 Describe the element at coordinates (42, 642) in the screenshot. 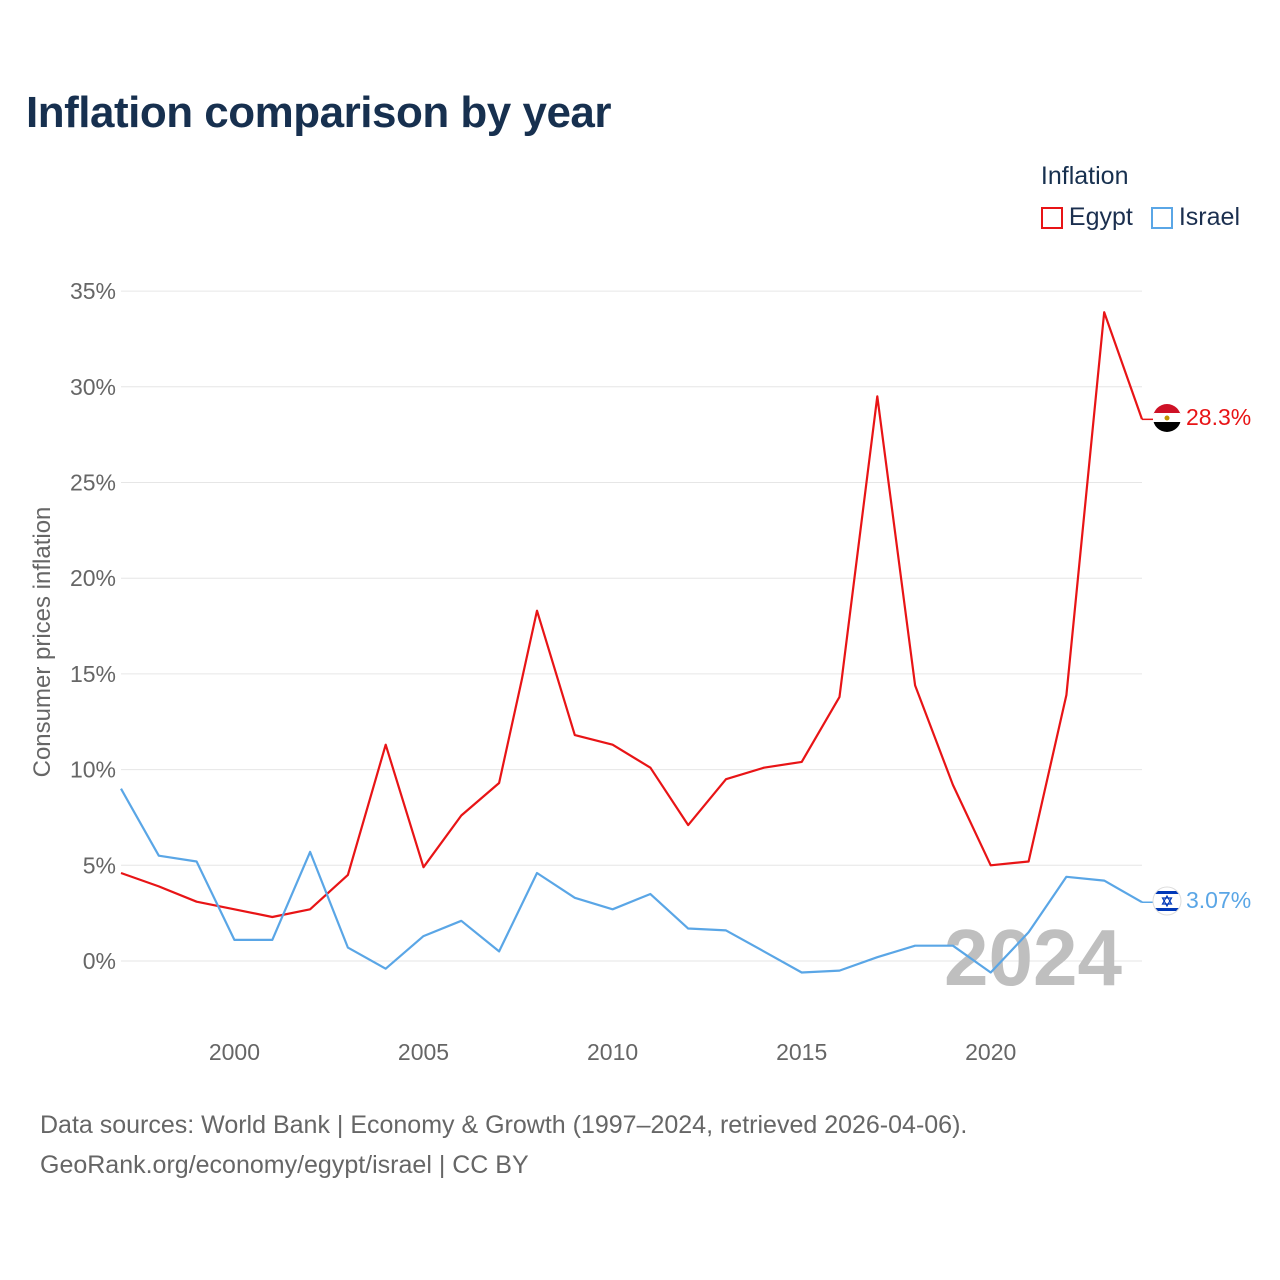

I see `y-axis-title: Consumer prices inflation` at that location.